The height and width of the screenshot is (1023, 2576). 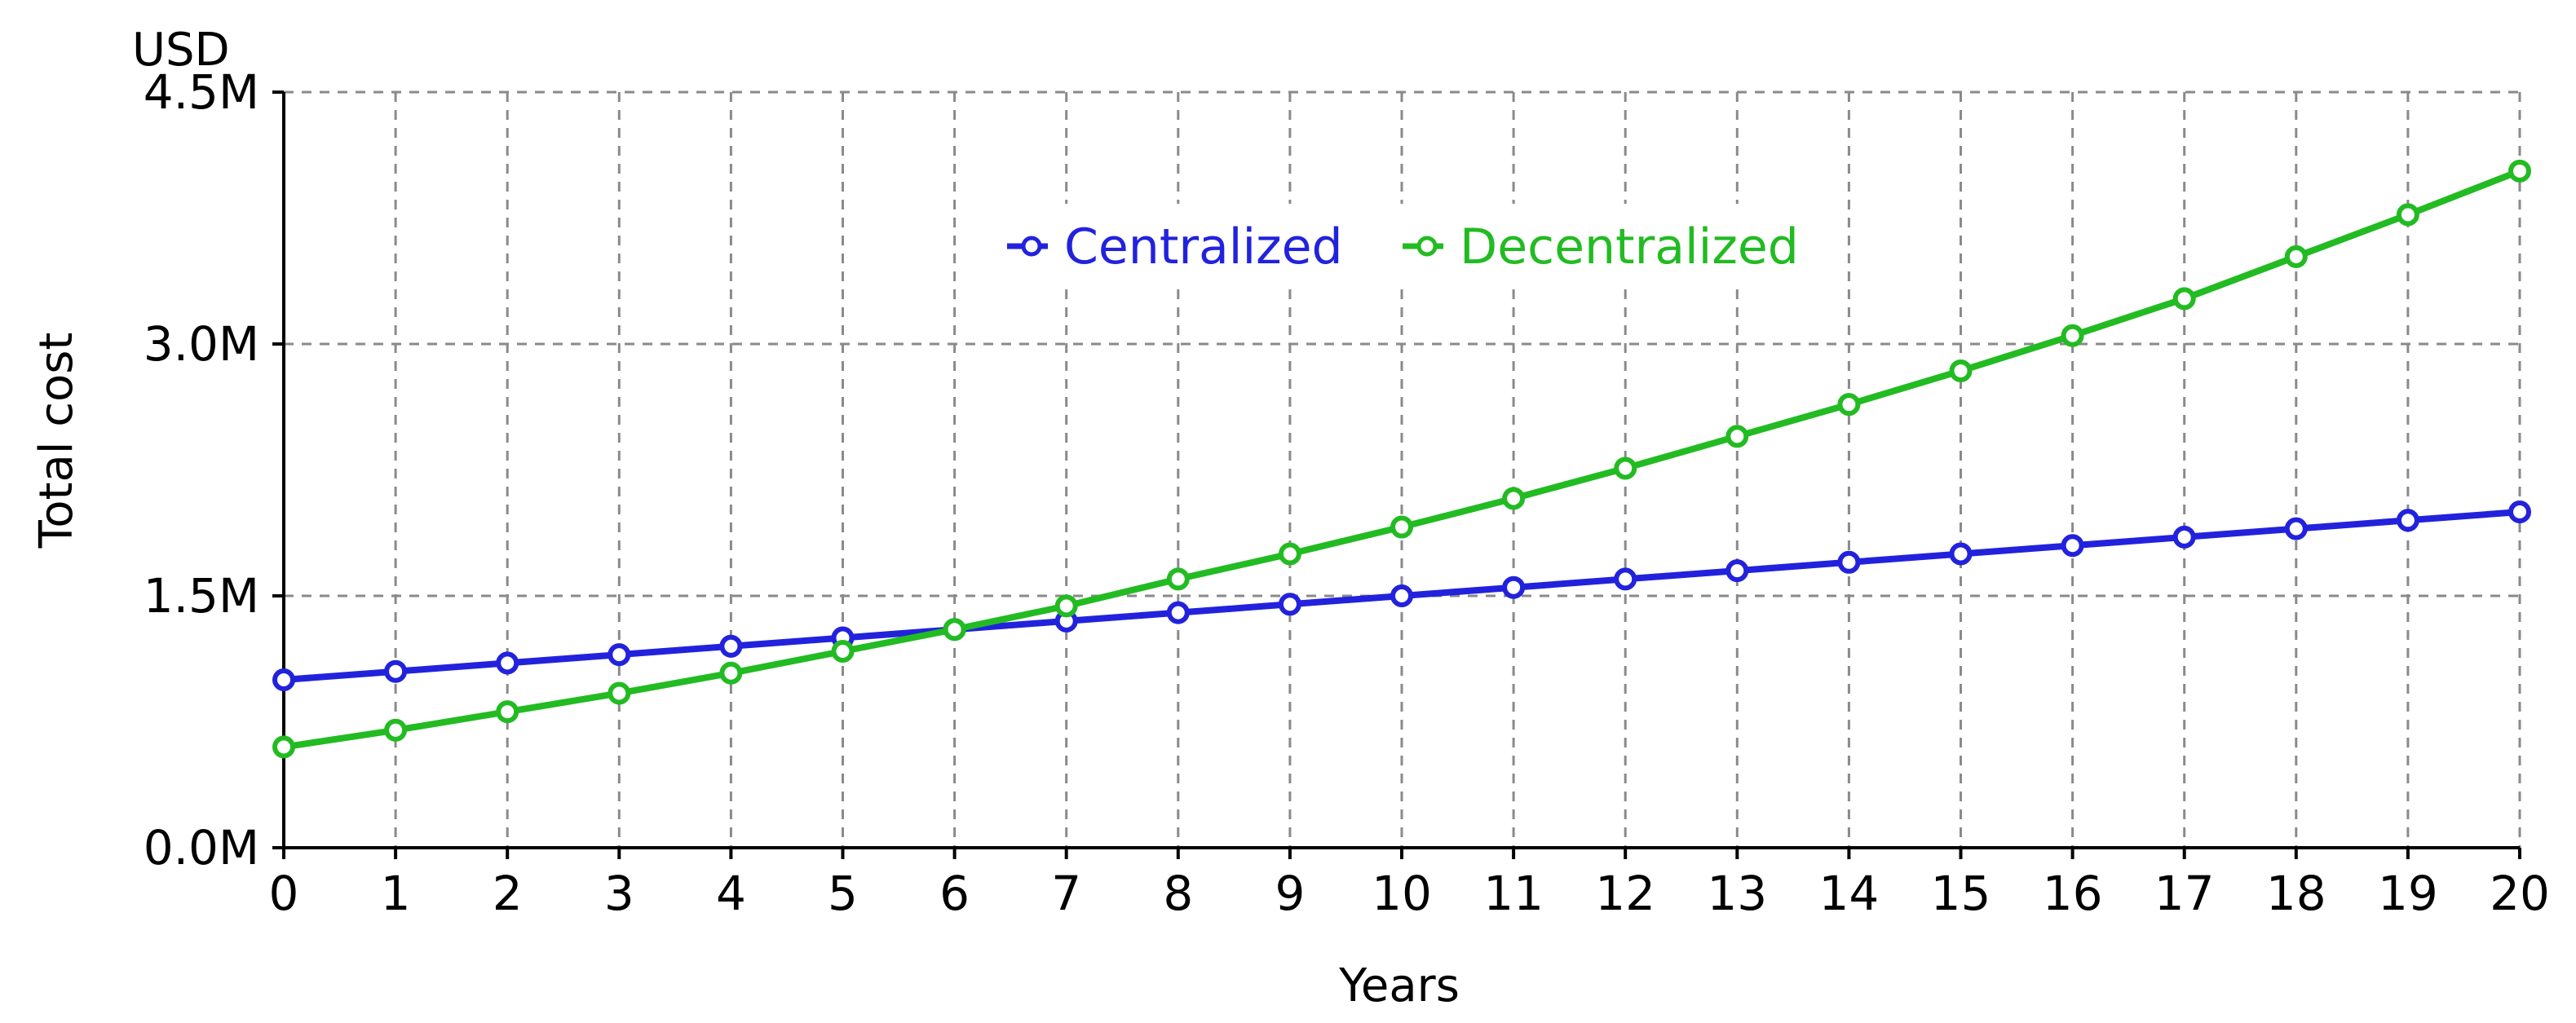 I want to click on y-tick-label: 0.0M, so click(x=201, y=847).